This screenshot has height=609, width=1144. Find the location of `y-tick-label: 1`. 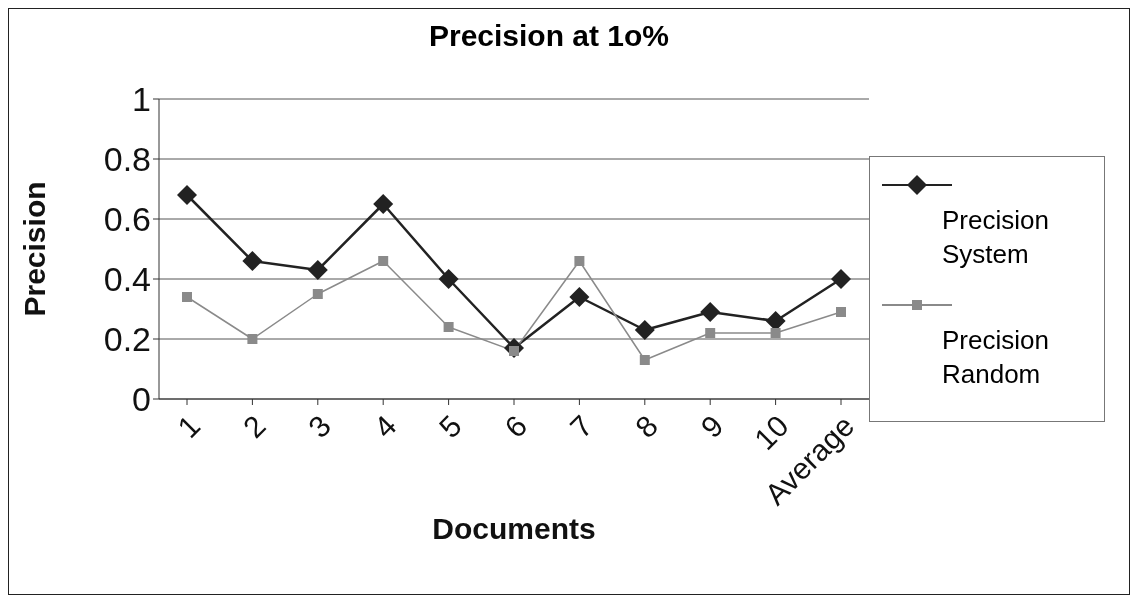

y-tick-label: 1 is located at coordinates (141, 99).